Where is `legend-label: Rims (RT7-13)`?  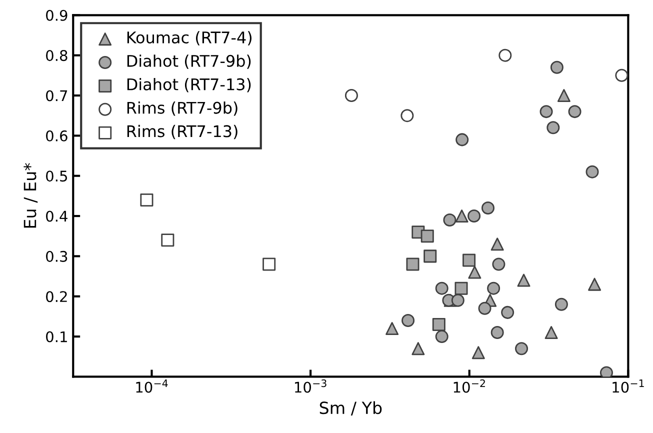 legend-label: Rims (RT7-13) is located at coordinates (182, 132).